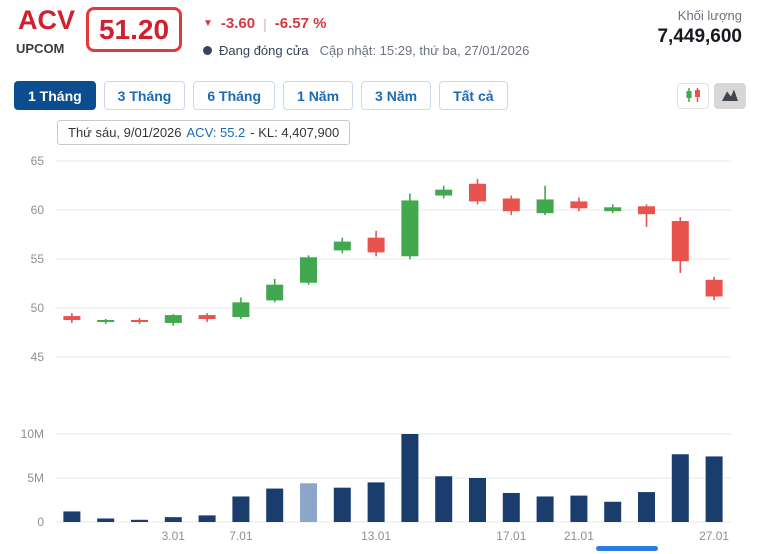  What do you see at coordinates (318, 95) in the screenshot?
I see `range-tab-1-year: 1 Năm` at bounding box center [318, 95].